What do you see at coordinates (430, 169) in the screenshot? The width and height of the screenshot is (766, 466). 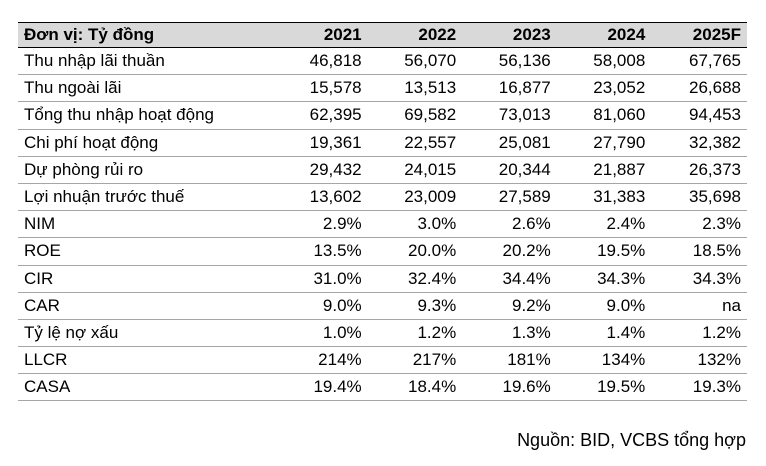 I see `cell-value: 24,015` at bounding box center [430, 169].